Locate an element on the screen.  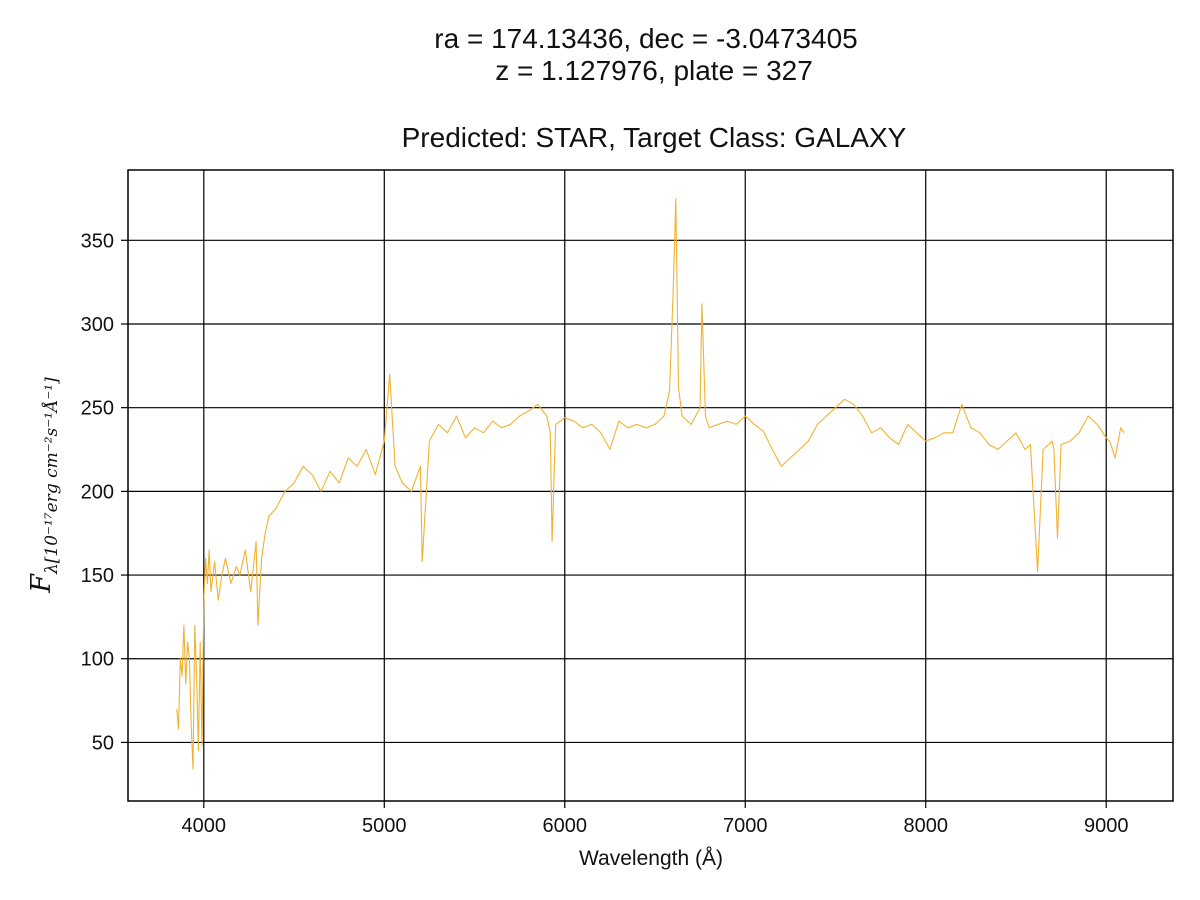
x-tick-label: 4000 is located at coordinates (204, 826).